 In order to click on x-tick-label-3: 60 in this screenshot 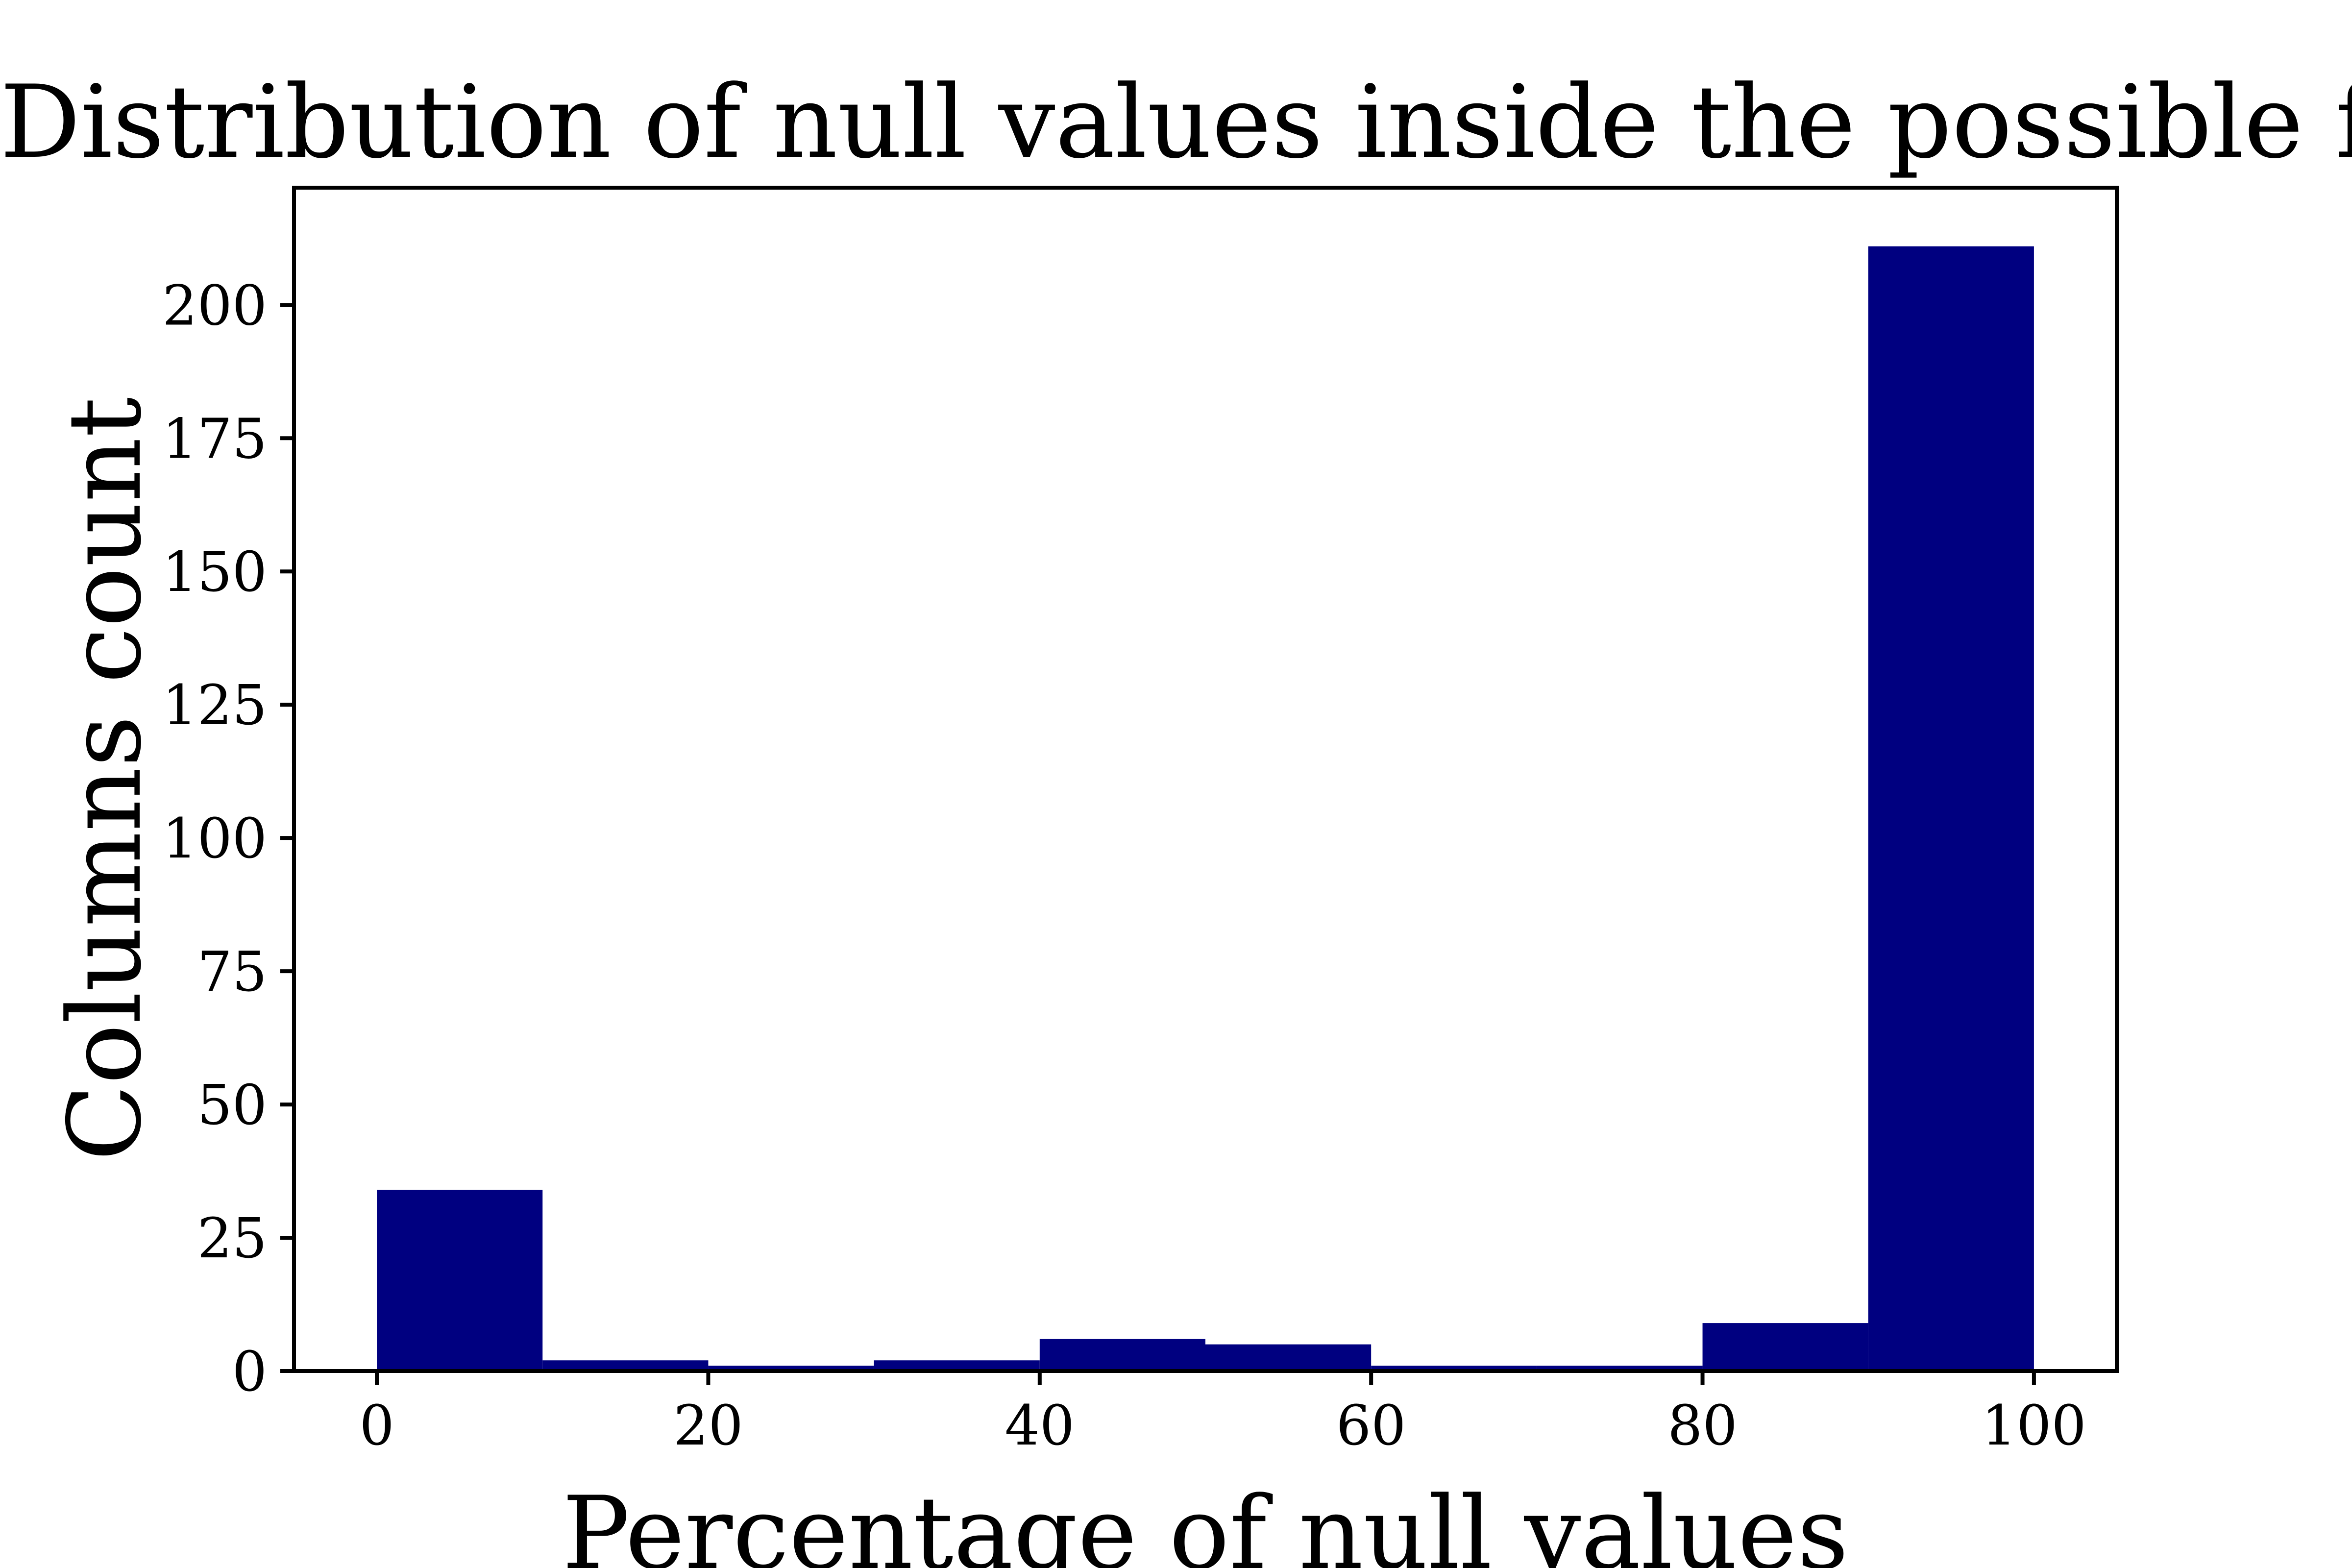, I will do `click(1371, 1426)`.